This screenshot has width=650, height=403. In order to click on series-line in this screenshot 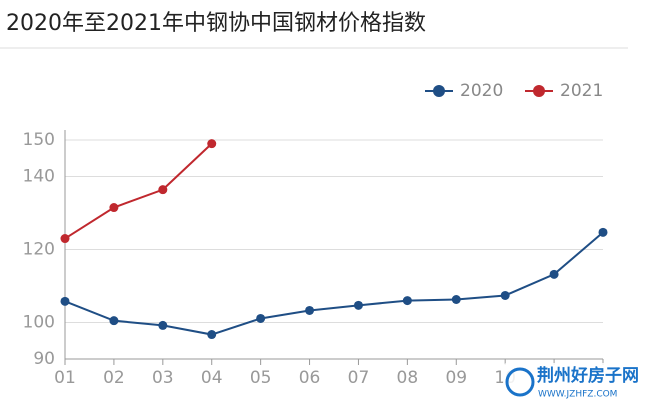, I will do `click(138, 191)`.